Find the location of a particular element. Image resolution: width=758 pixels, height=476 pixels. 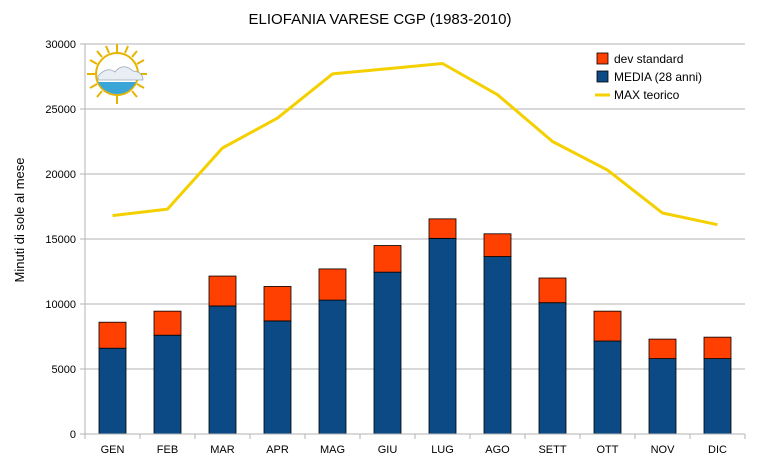

y-tick-label: 5000 is located at coordinates (64, 370).